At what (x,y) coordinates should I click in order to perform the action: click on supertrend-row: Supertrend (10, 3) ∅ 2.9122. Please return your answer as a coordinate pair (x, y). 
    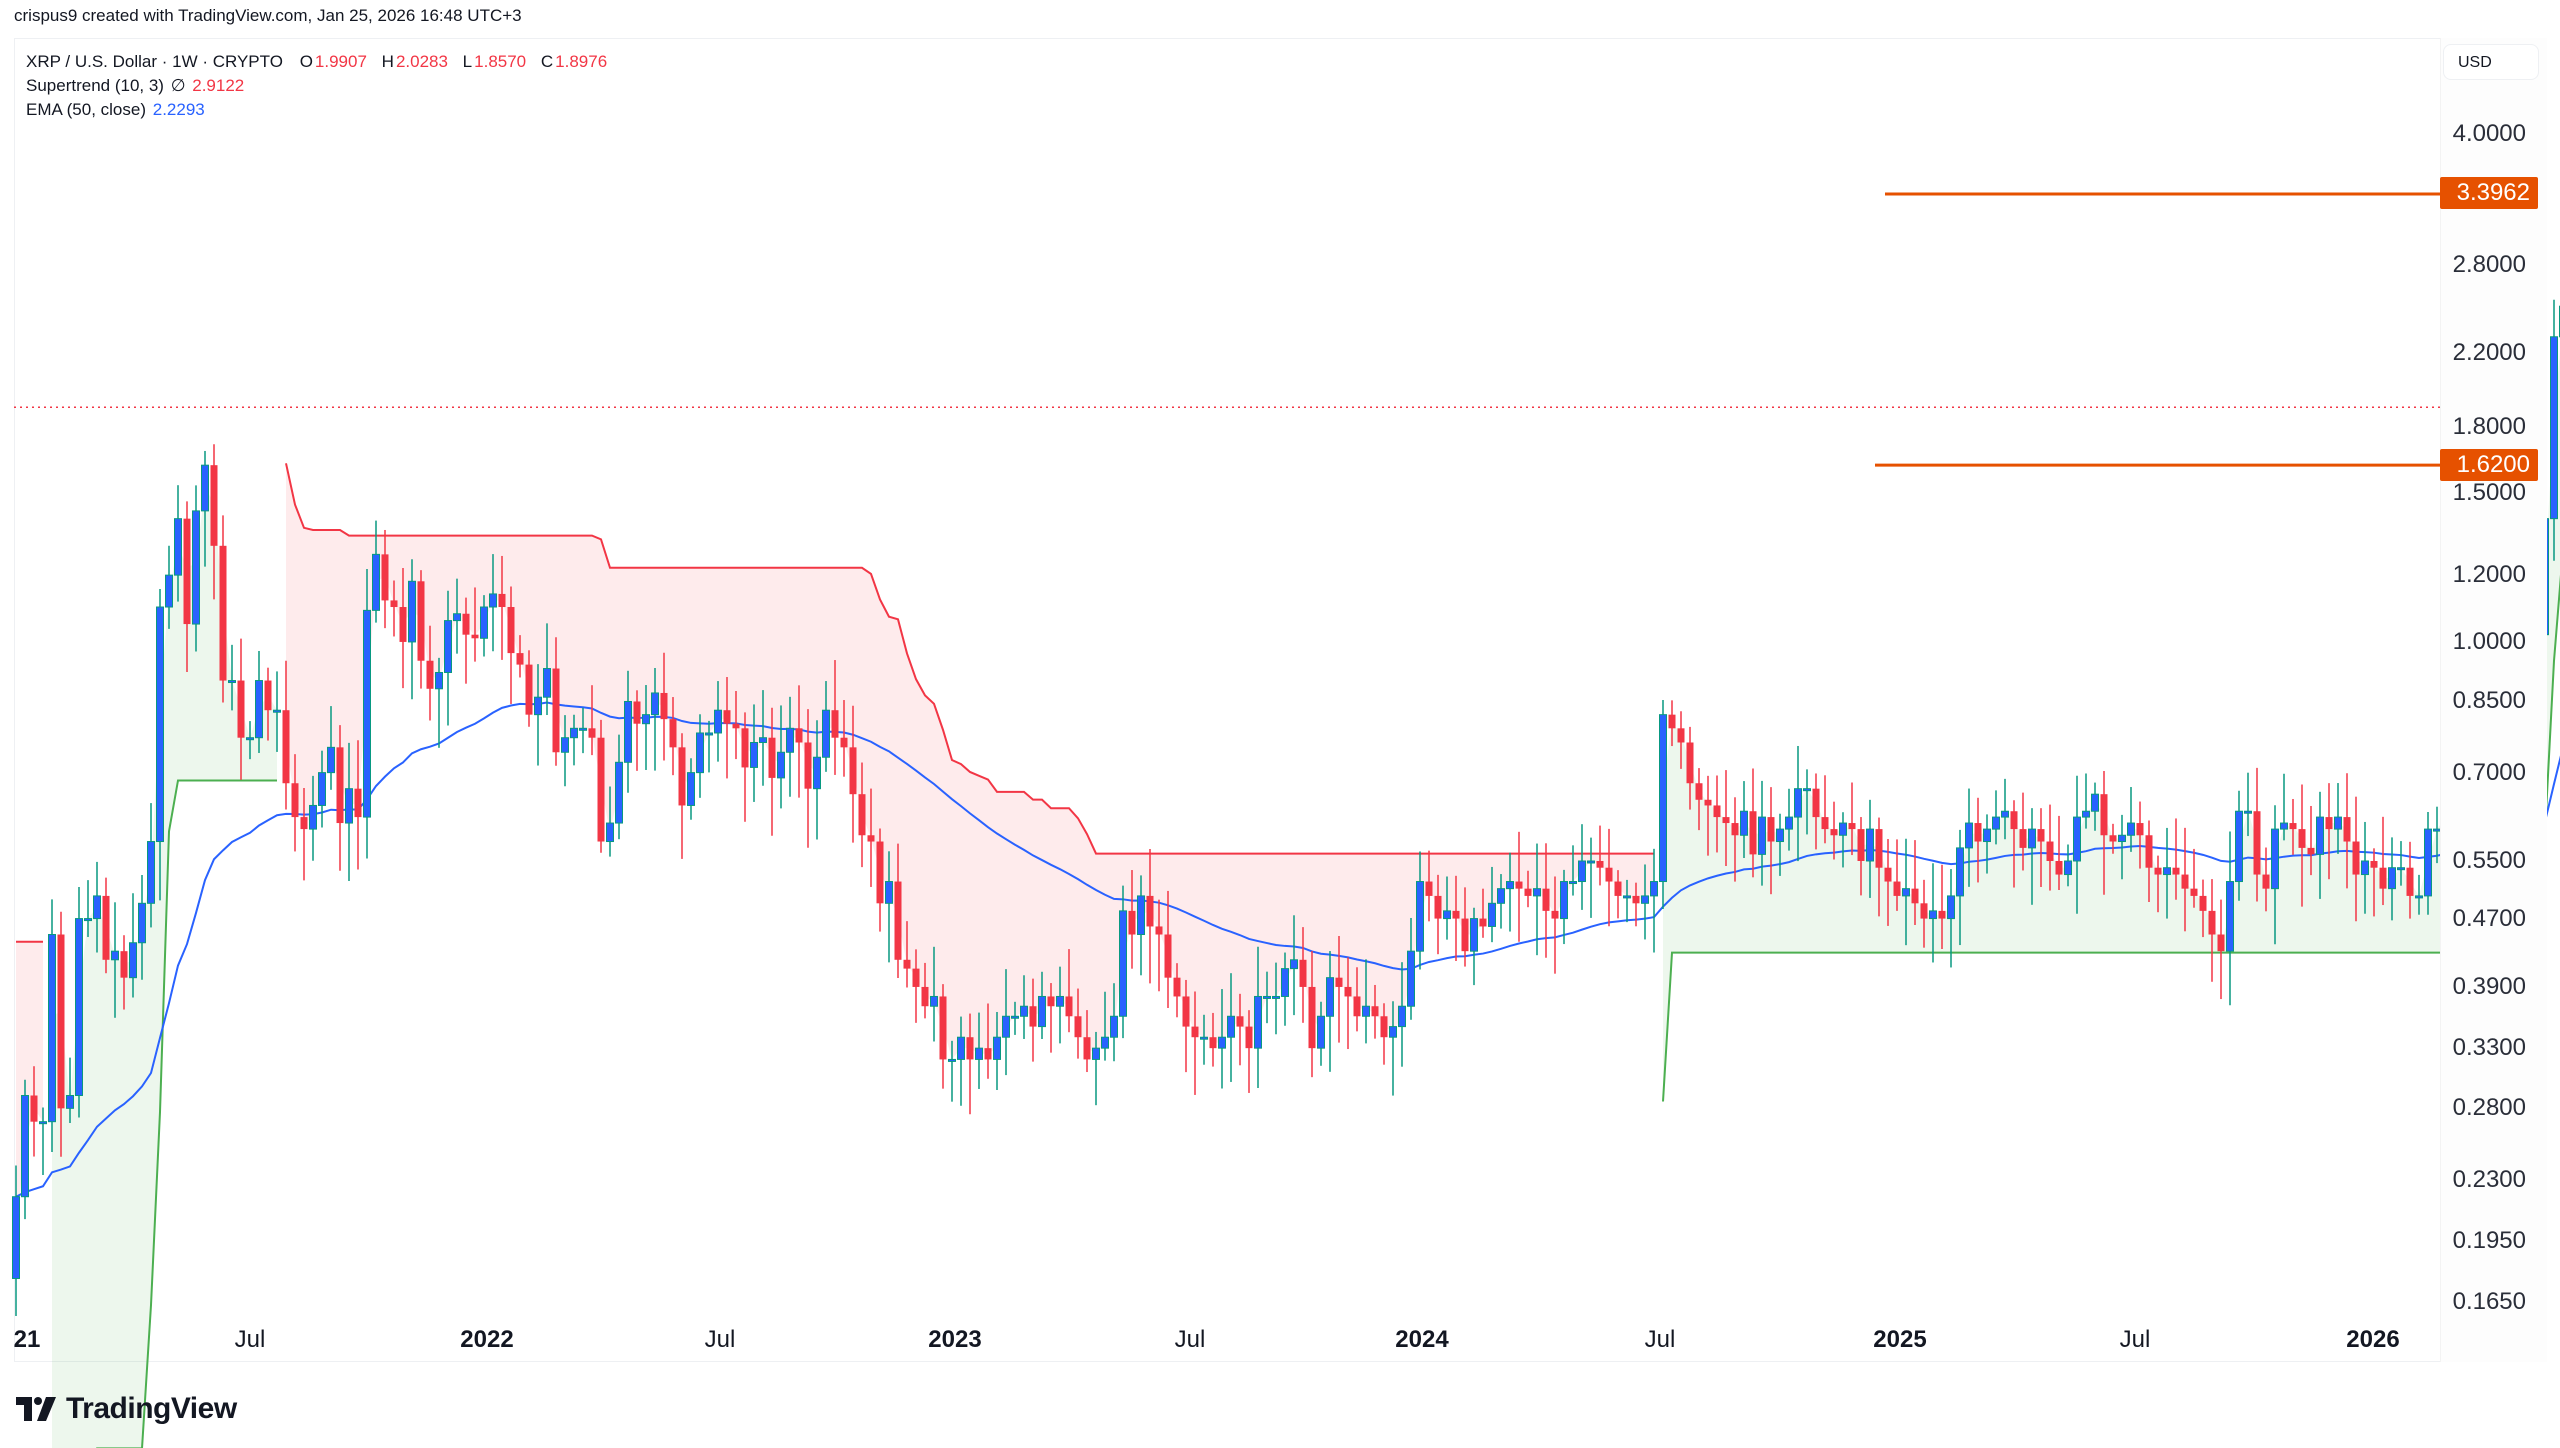
    Looking at the image, I should click on (316, 86).